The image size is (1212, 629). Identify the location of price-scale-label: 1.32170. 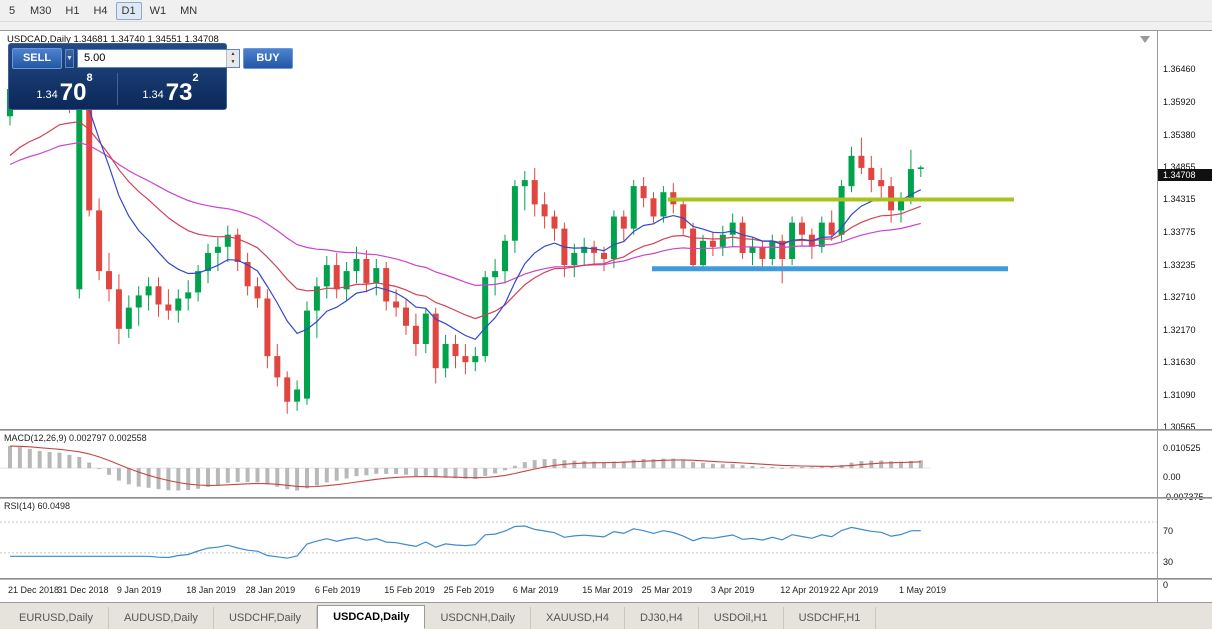
(1179, 329).